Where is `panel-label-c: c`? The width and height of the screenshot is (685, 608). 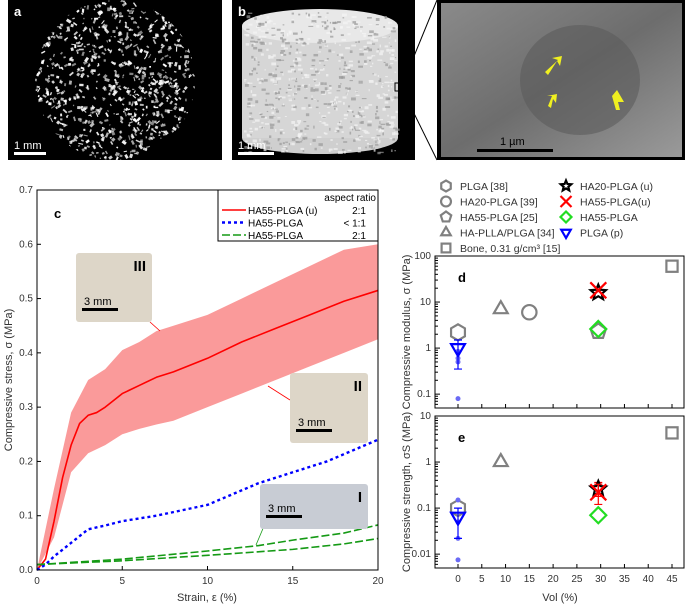
panel-label-c: c is located at coordinates (57, 213).